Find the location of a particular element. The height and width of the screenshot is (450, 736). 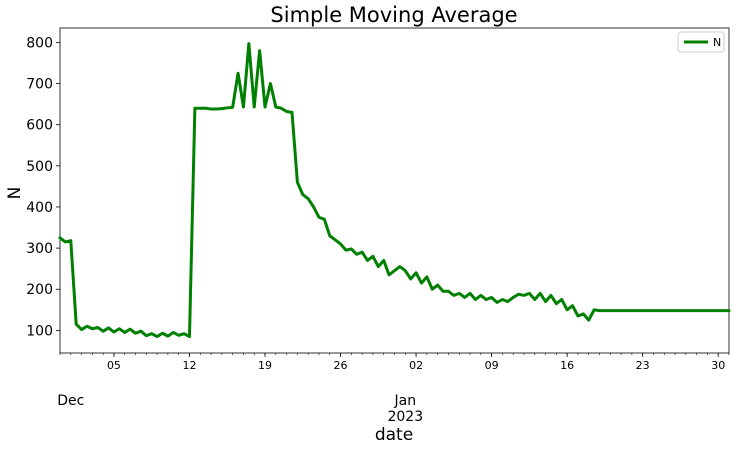

x-axis-label: date is located at coordinates (394, 435).